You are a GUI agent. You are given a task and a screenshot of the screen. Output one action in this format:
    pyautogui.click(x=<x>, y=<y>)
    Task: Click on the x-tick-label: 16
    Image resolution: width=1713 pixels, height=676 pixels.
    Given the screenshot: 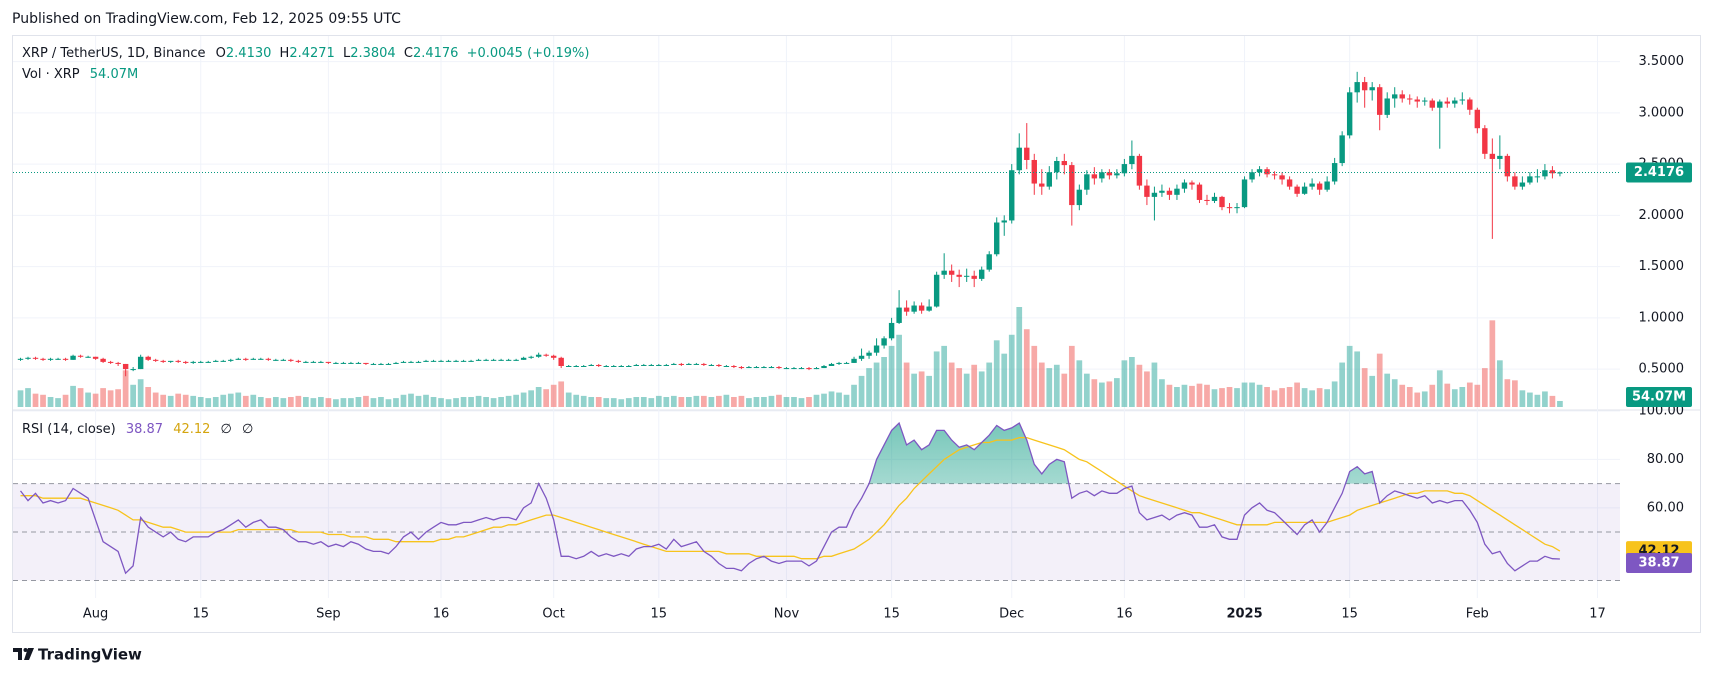 What is the action you would take?
    pyautogui.click(x=441, y=614)
    